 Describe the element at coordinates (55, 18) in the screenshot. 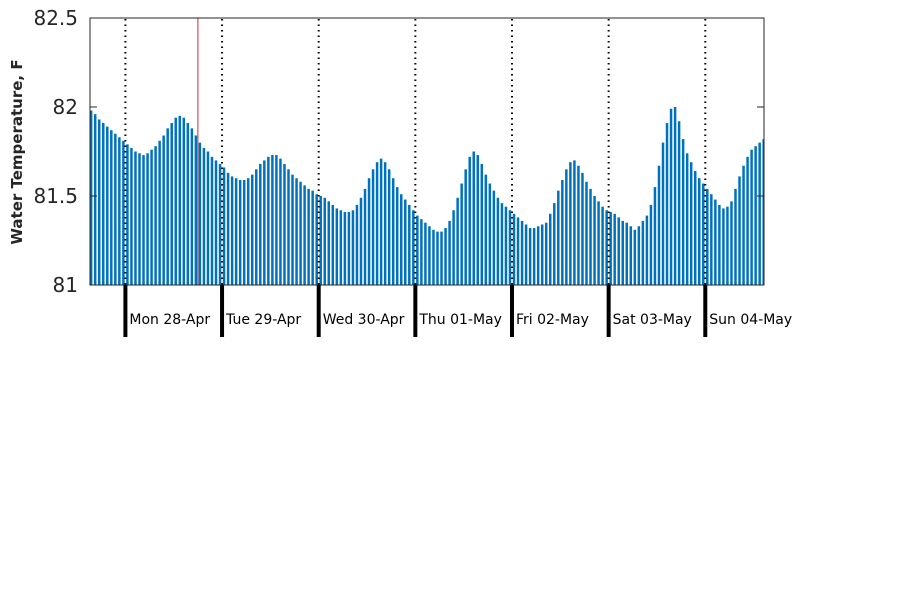

I see `y-tick-label: 82.5` at that location.